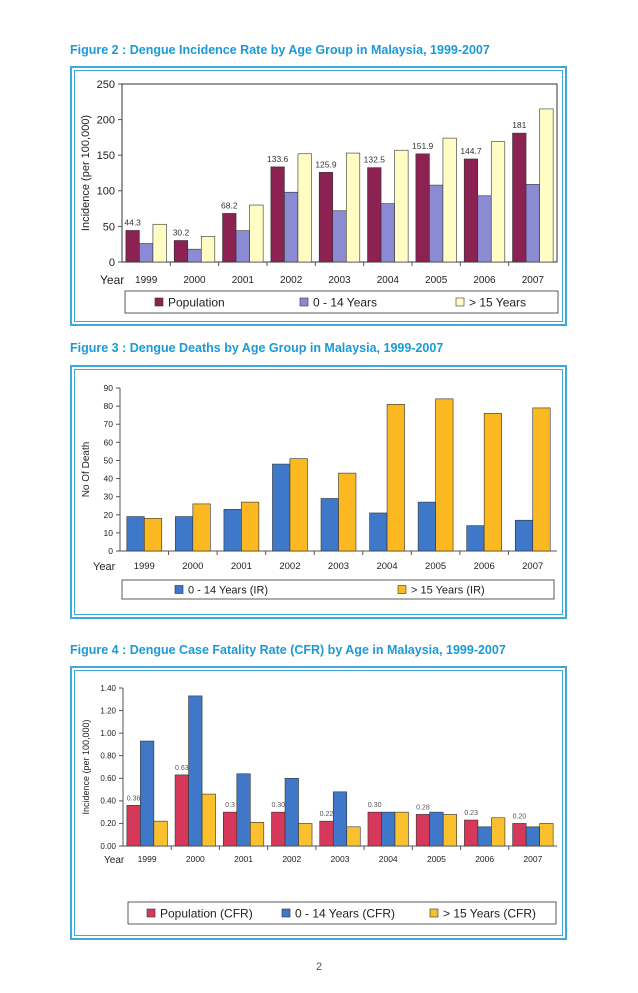 The image size is (638, 993). Describe the element at coordinates (114, 860) in the screenshot. I see `fig4-x-axis-label: Year` at that location.